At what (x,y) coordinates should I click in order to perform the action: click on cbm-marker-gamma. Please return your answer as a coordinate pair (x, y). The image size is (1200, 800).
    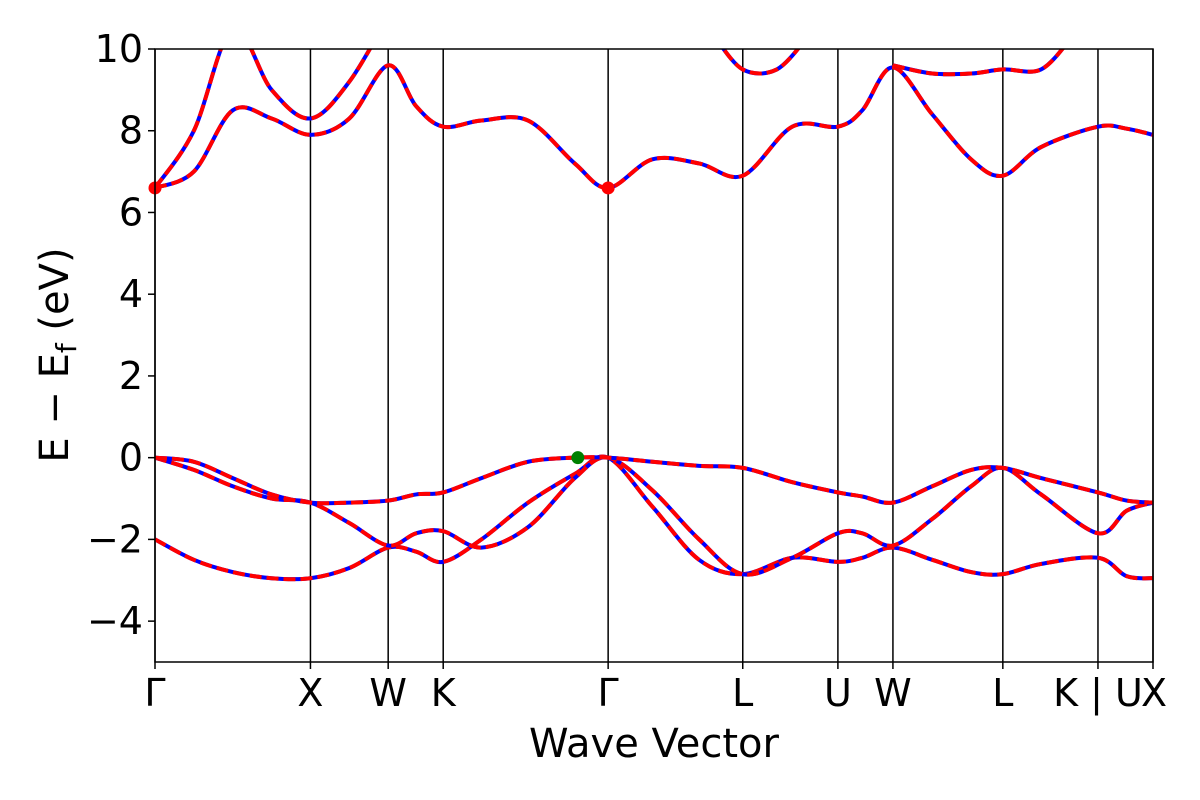
    Looking at the image, I should click on (608, 188).